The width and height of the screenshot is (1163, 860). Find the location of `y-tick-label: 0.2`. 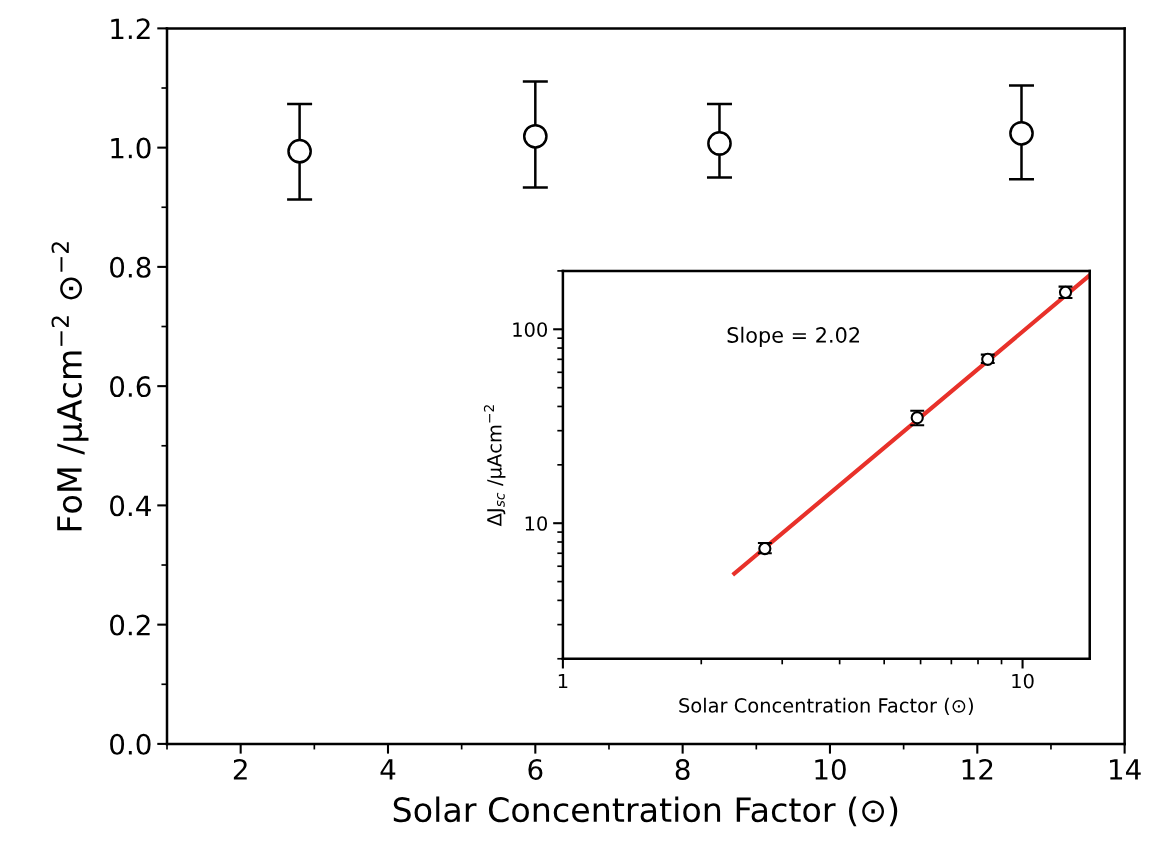

y-tick-label: 0.2 is located at coordinates (130, 625).